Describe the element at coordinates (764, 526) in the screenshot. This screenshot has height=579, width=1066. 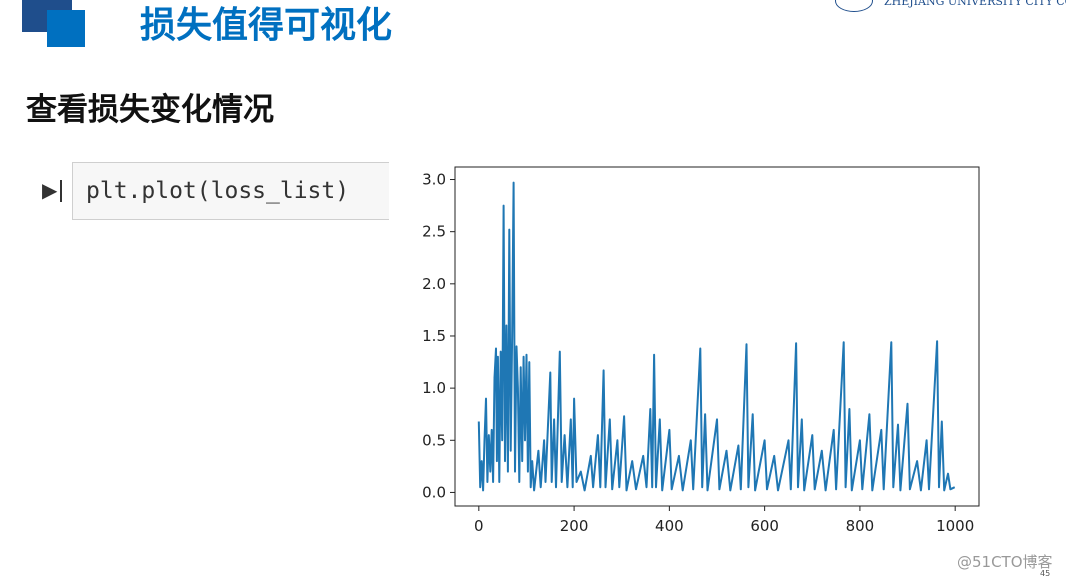
I see `x-tick-label: 600` at that location.